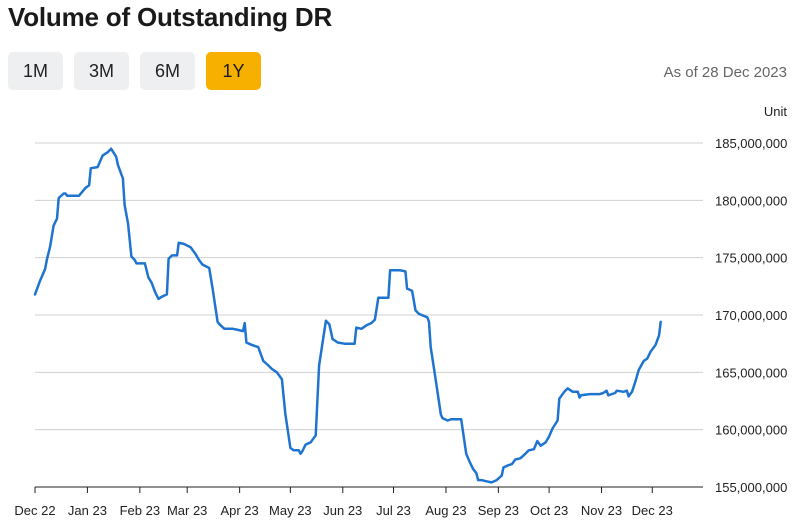 The height and width of the screenshot is (531, 800). Describe the element at coordinates (498, 510) in the screenshot. I see `x-tick-label: Sep 23` at that location.